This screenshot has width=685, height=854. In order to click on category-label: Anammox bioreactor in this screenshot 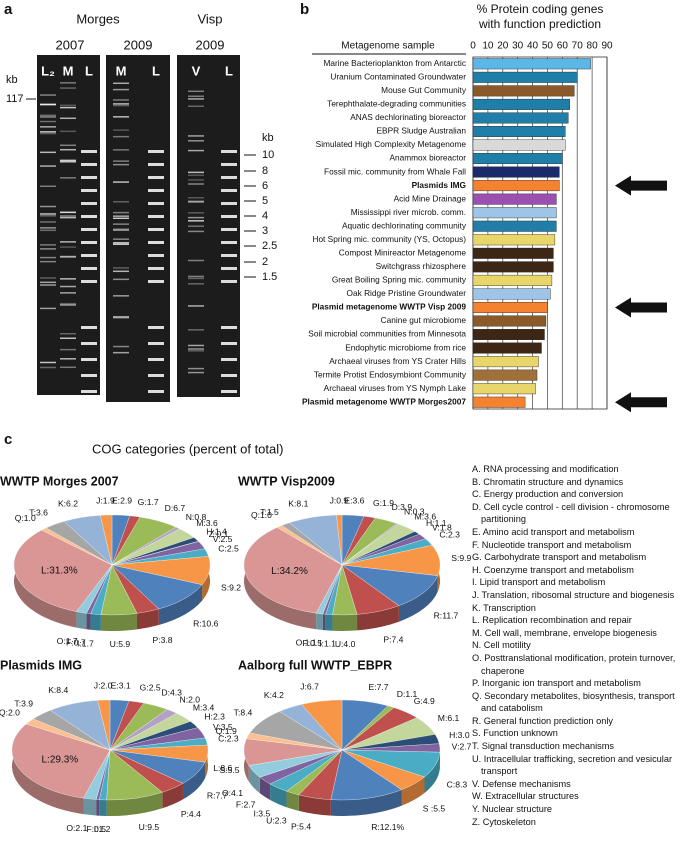, I will do `click(427, 158)`.